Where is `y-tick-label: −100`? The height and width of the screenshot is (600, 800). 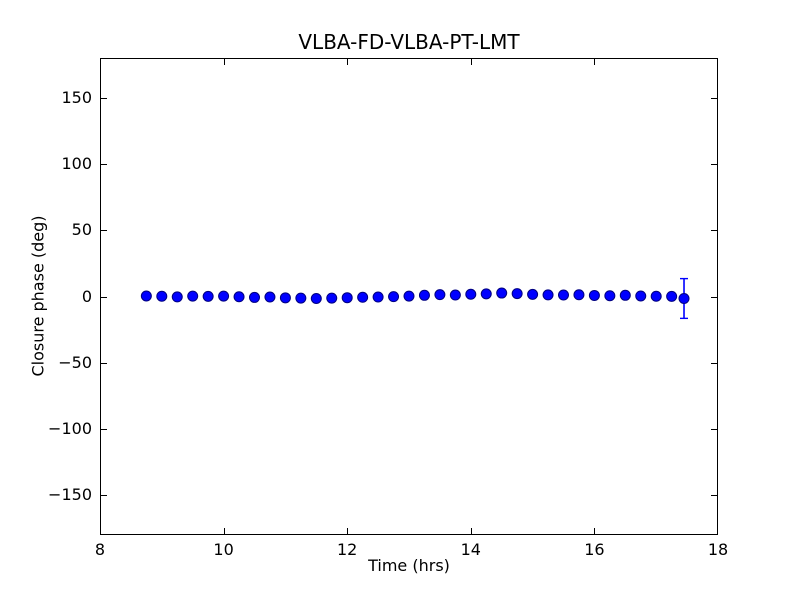 y-tick-label: −100 is located at coordinates (70, 428).